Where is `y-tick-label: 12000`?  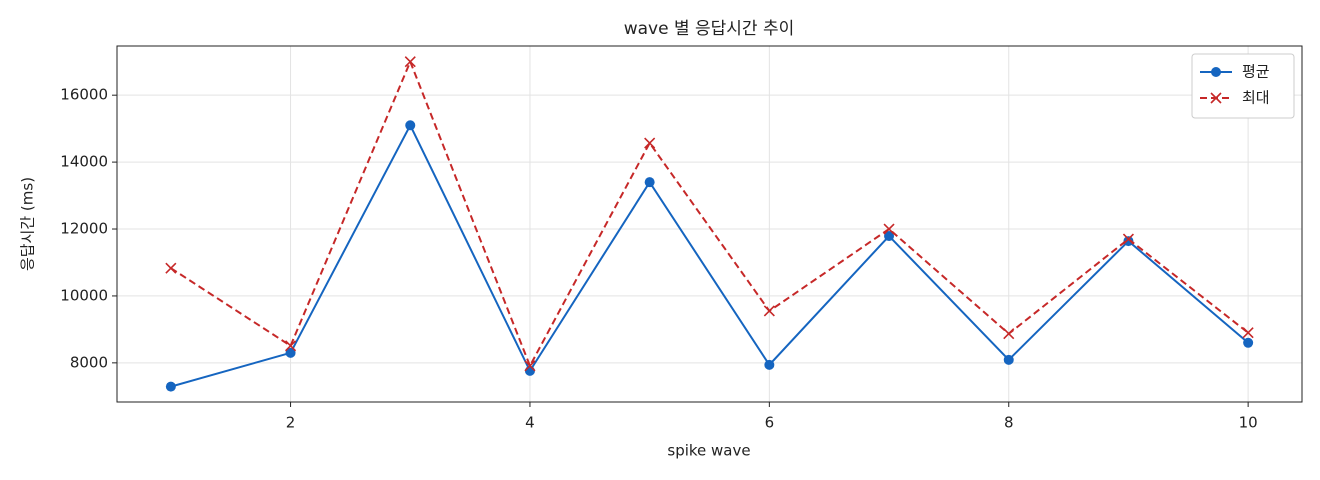
y-tick-label: 12000 is located at coordinates (84, 229).